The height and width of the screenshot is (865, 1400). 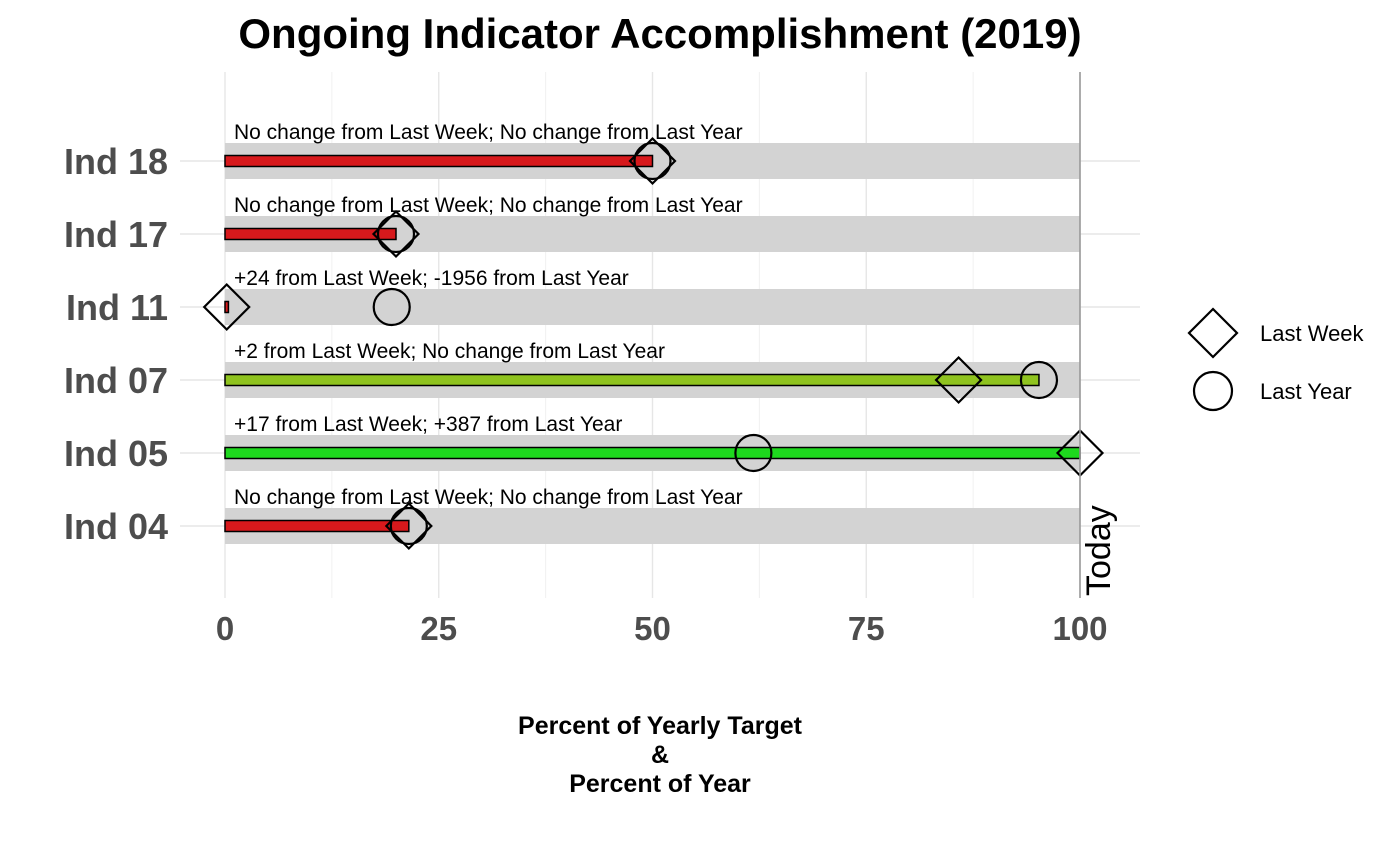 What do you see at coordinates (438, 628) in the screenshot?
I see `x-tick-label: 25` at bounding box center [438, 628].